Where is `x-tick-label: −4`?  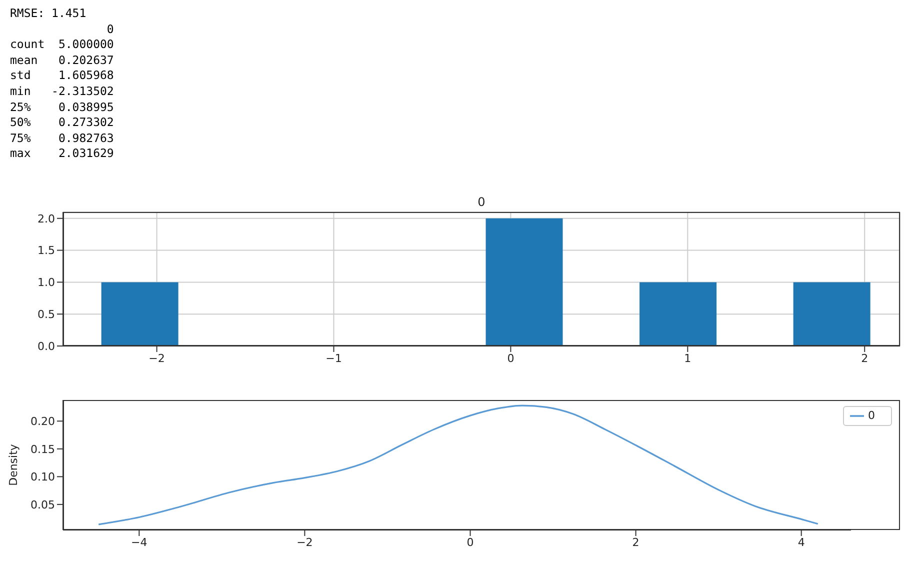
x-tick-label: −4 is located at coordinates (139, 542).